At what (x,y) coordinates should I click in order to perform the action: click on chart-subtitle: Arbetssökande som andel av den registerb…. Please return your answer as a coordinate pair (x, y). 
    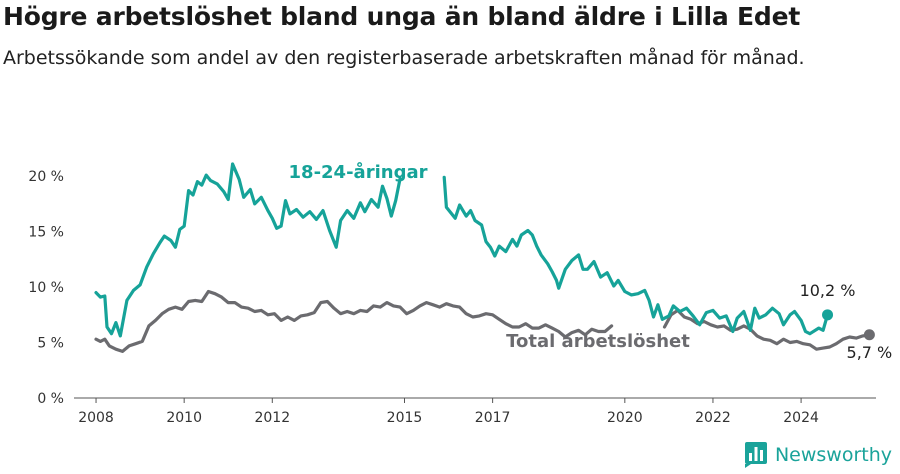
    Looking at the image, I should click on (404, 58).